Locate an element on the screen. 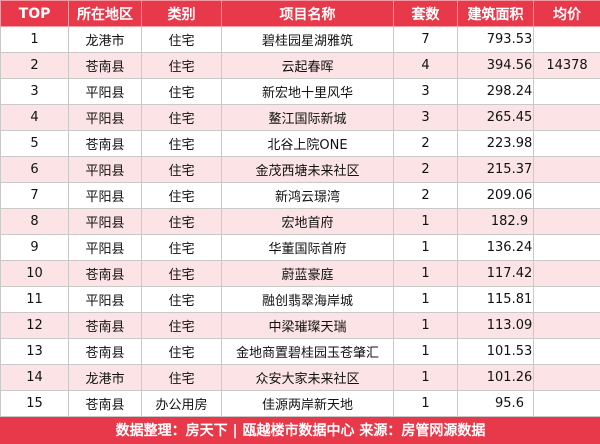  table-row: 3 平阳县 住宅 新宏地十里风华 3 298.24 is located at coordinates (300, 91).